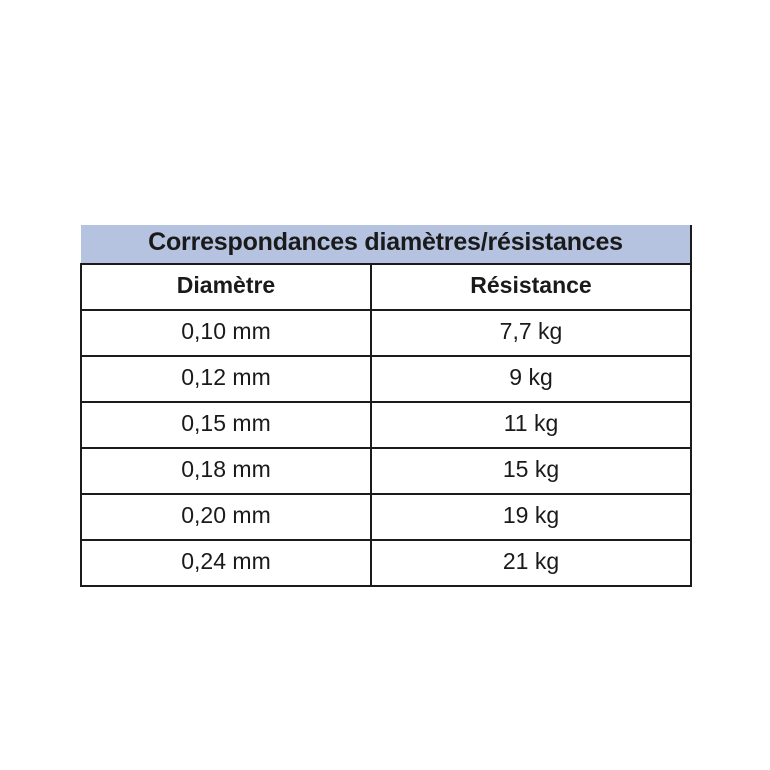 This screenshot has height=770, width=770. Describe the element at coordinates (531, 471) in the screenshot. I see `cell-resistance: 15 kg` at that location.